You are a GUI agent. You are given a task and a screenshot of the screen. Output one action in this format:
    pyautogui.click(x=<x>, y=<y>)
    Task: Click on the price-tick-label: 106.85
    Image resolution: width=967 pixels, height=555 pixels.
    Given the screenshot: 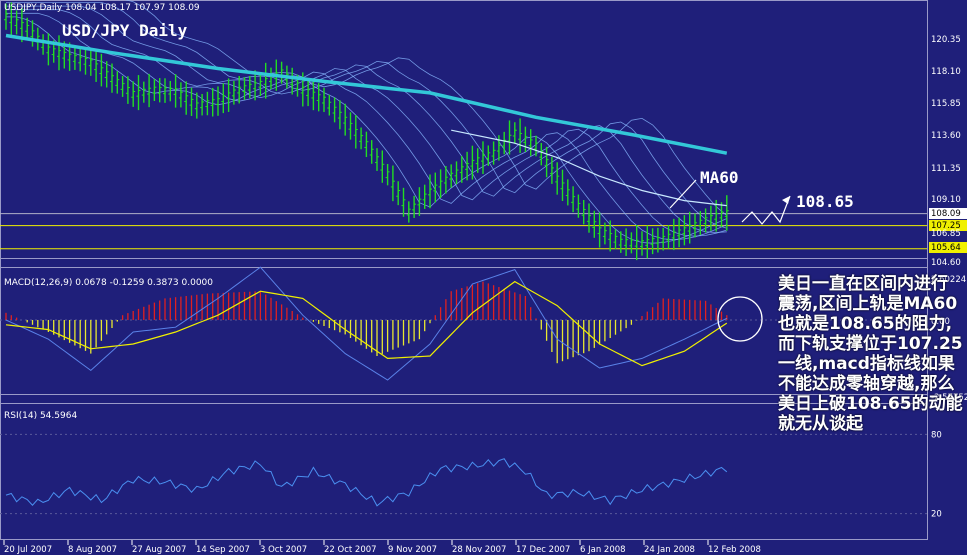 What is the action you would take?
    pyautogui.click(x=946, y=234)
    